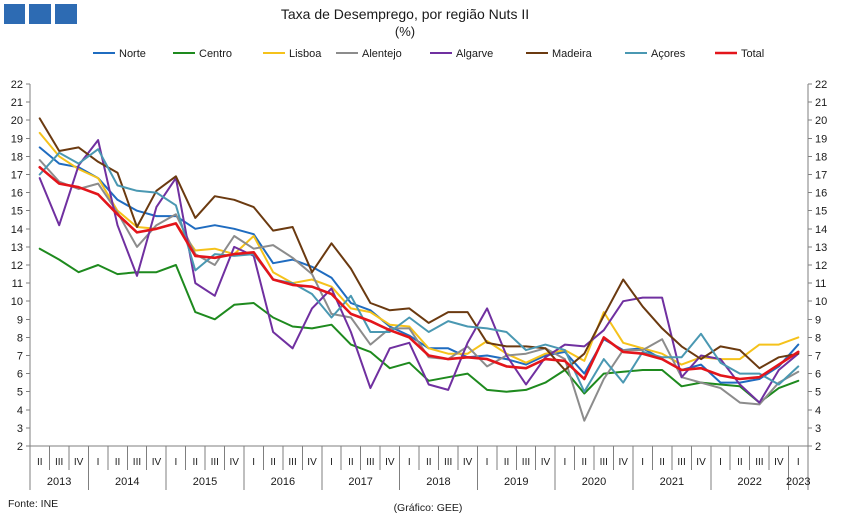 The image size is (851, 520). Describe the element at coordinates (428, 508) in the screenshot. I see `credit-note: (Gráfico: GEE)` at that location.